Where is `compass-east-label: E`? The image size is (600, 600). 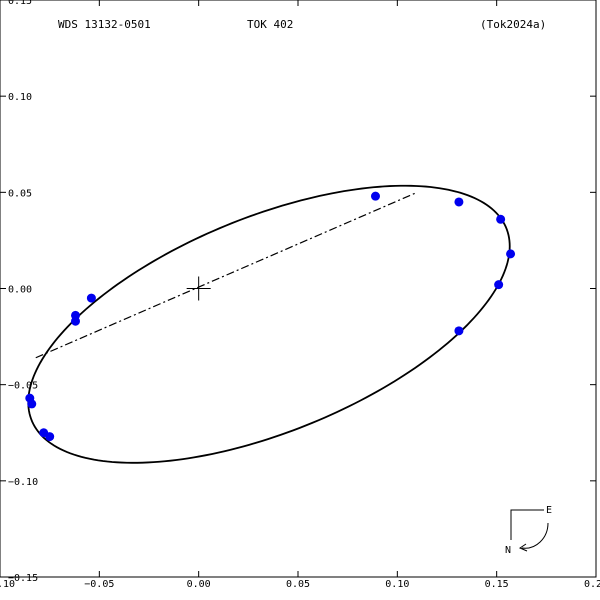
compass-east-label: E is located at coordinates (549, 510).